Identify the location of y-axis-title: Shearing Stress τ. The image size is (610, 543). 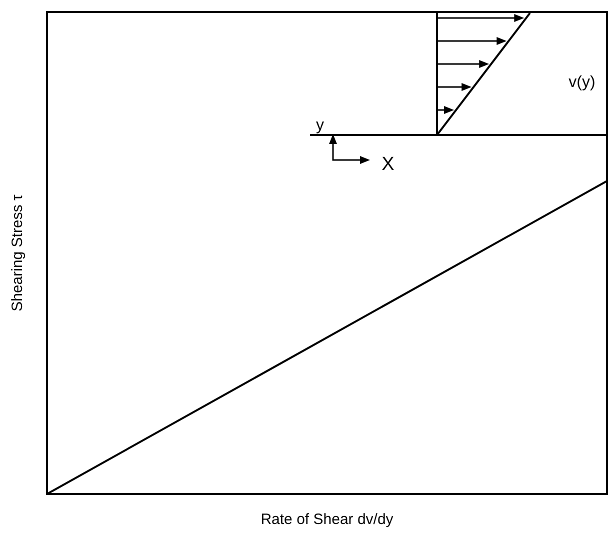
(17, 253).